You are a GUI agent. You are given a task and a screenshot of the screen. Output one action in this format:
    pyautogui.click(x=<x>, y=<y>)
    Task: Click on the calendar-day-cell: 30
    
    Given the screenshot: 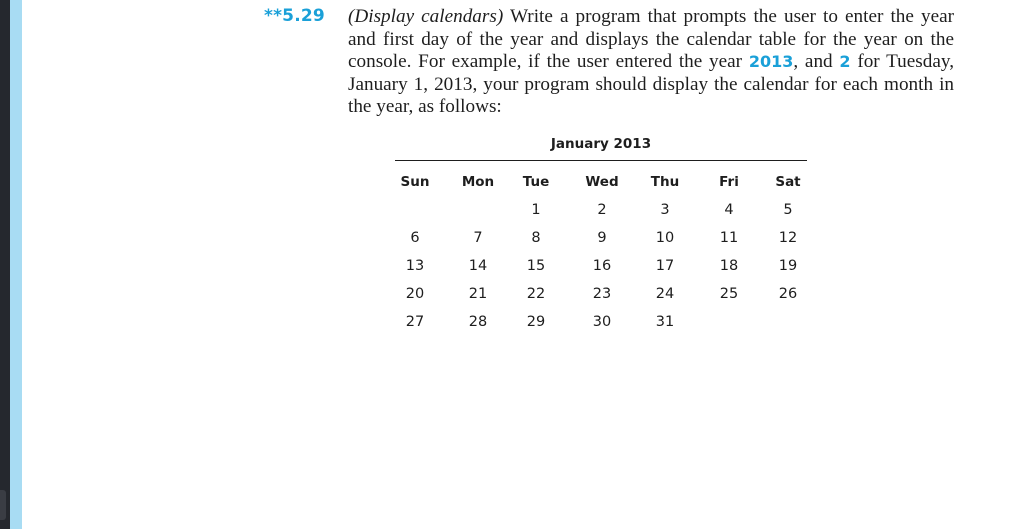 What is the action you would take?
    pyautogui.click(x=602, y=322)
    